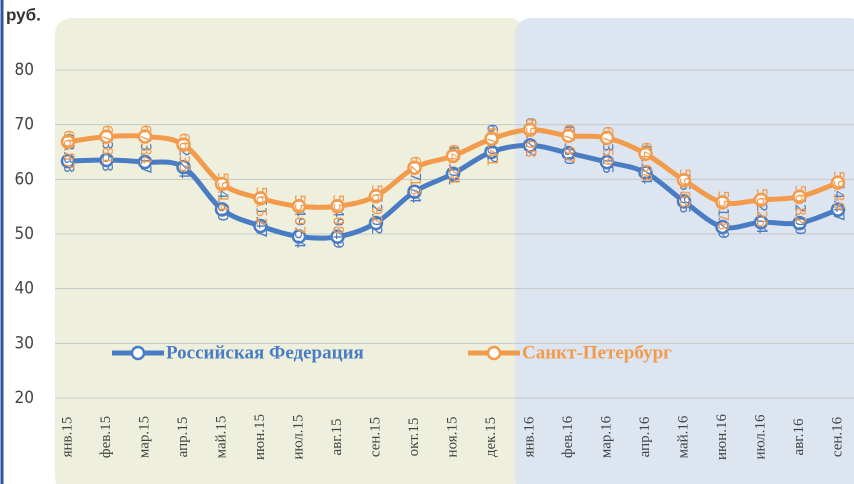 This screenshot has height=484, width=854. Describe the element at coordinates (722, 436) in the screenshot. I see `x-tick-label: июн.16` at that location.